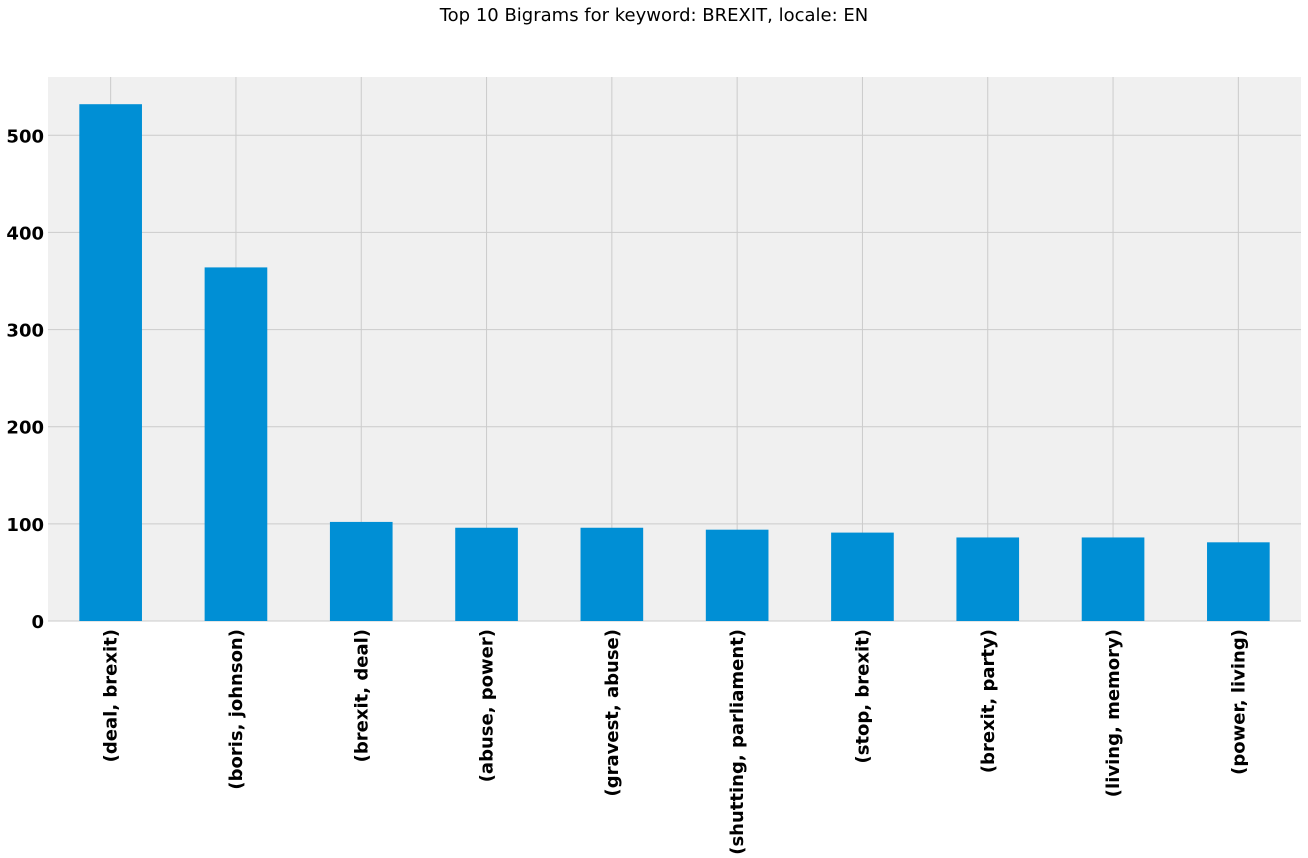 The width and height of the screenshot is (1308, 858). Describe the element at coordinates (1113, 713) in the screenshot. I see `x-tick-label: (living, memory)` at that location.